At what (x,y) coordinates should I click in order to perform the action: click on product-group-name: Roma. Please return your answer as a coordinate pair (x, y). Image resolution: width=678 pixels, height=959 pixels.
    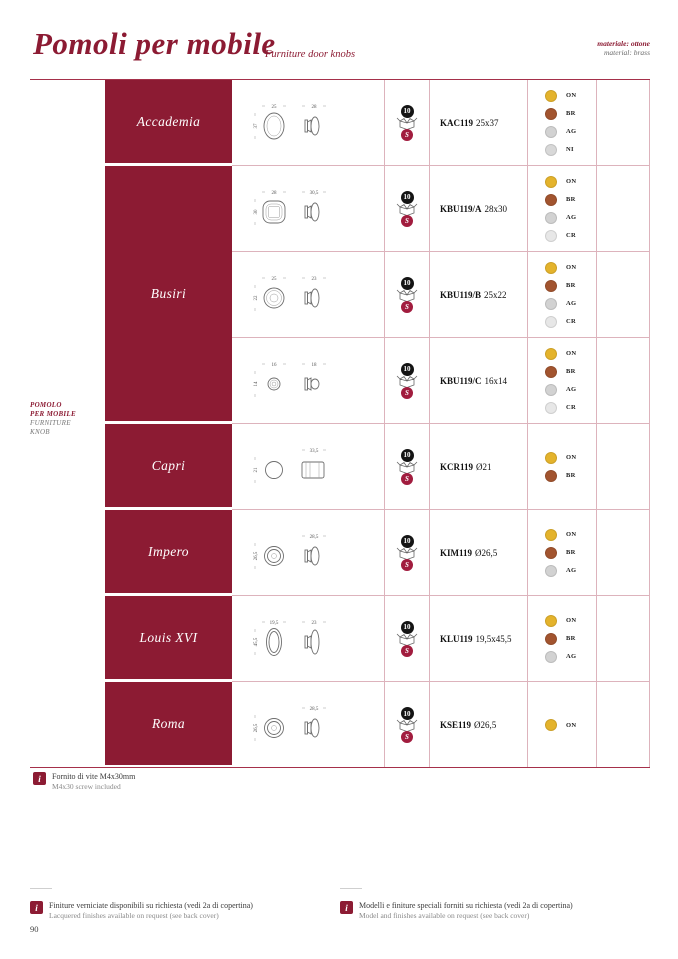
    Looking at the image, I should click on (168, 725).